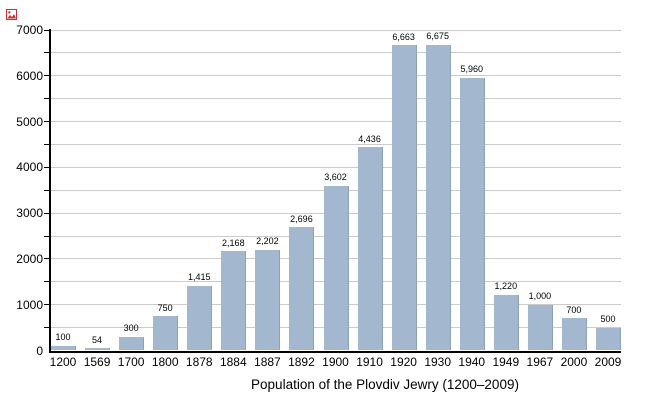 This screenshot has width=650, height=400. I want to click on bar-value-label: 5,960, so click(472, 69).